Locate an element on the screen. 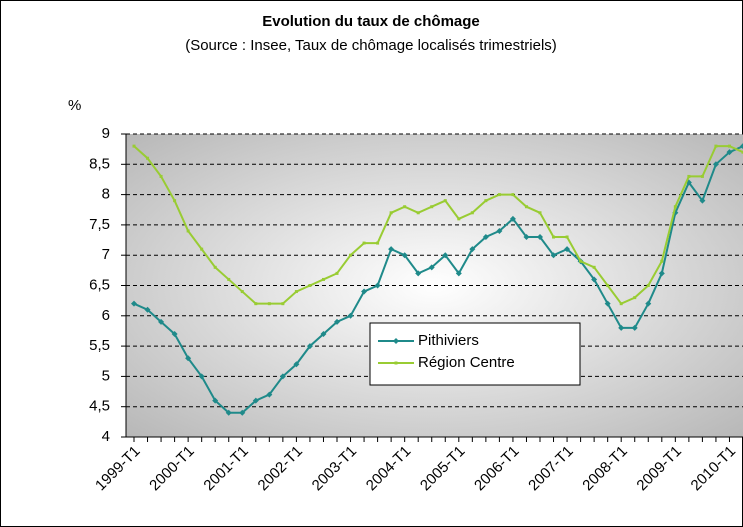  y-axis-label: % is located at coordinates (74, 105).